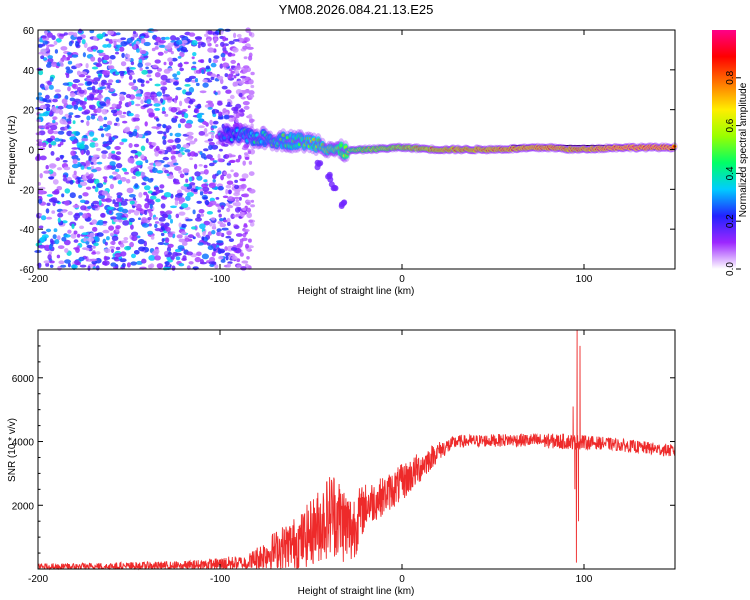 The height and width of the screenshot is (600, 750). I want to click on spectrogram-signal-track, so click(447, 165).